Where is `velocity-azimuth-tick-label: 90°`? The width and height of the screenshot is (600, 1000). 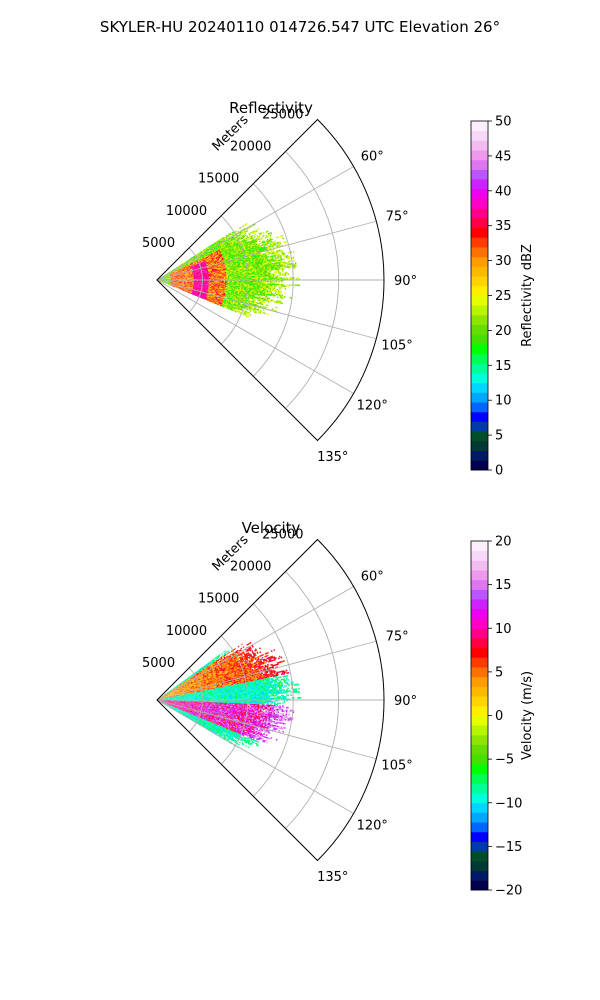 velocity-azimuth-tick-label: 90° is located at coordinates (405, 701).